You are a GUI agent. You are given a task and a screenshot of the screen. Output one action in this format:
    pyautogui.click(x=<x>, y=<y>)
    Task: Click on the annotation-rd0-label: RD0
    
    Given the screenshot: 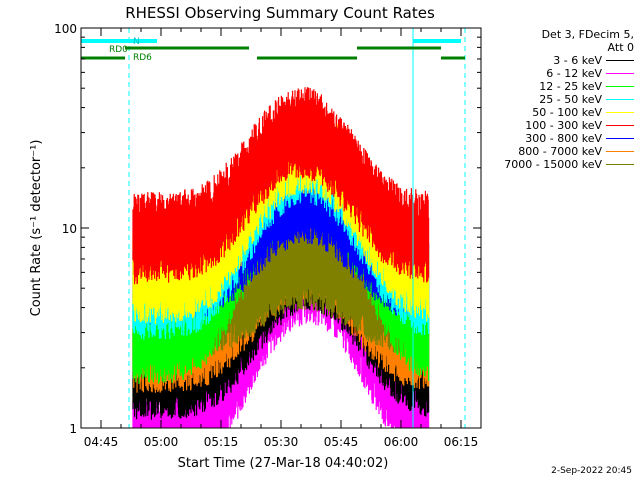 What is the action you would take?
    pyautogui.click(x=118, y=50)
    